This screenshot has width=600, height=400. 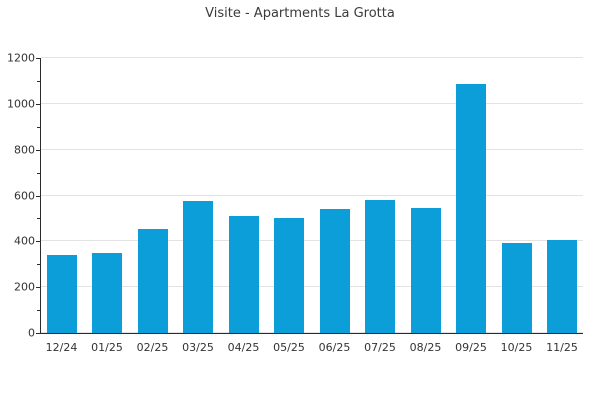 I want to click on x-tick-label-06-25: 06/25, so click(x=334, y=347).